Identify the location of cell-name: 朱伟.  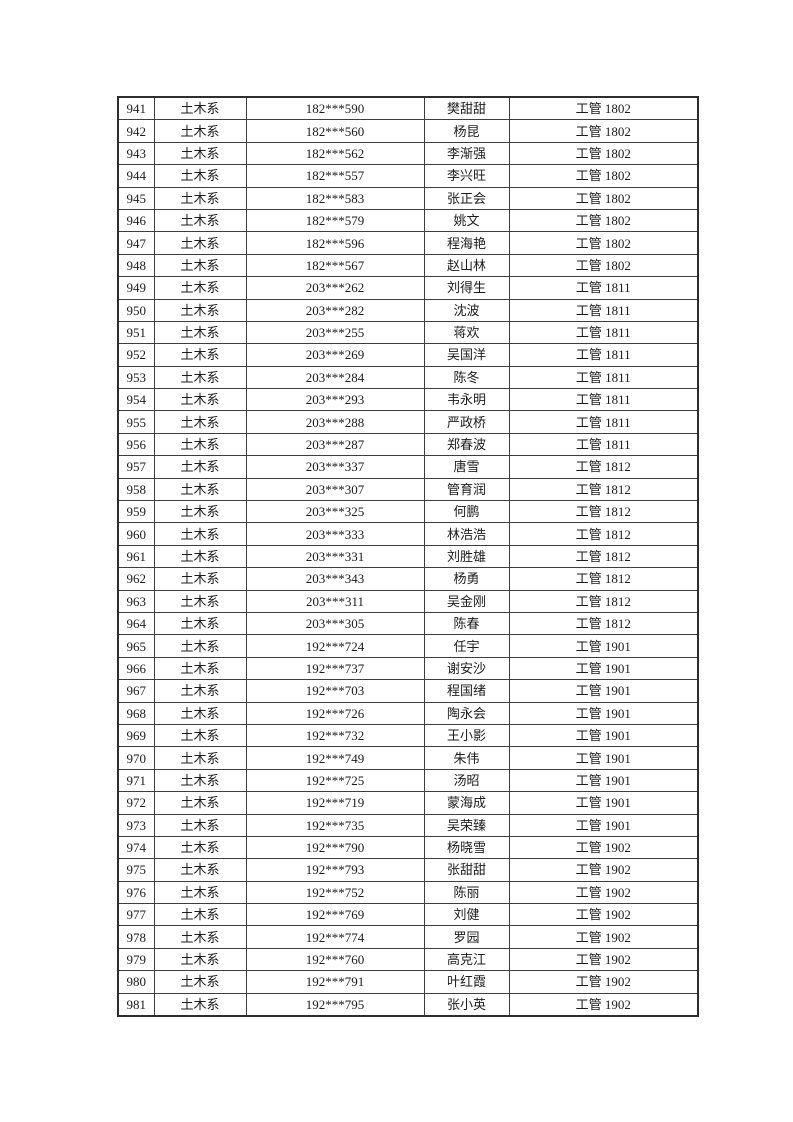
(466, 758).